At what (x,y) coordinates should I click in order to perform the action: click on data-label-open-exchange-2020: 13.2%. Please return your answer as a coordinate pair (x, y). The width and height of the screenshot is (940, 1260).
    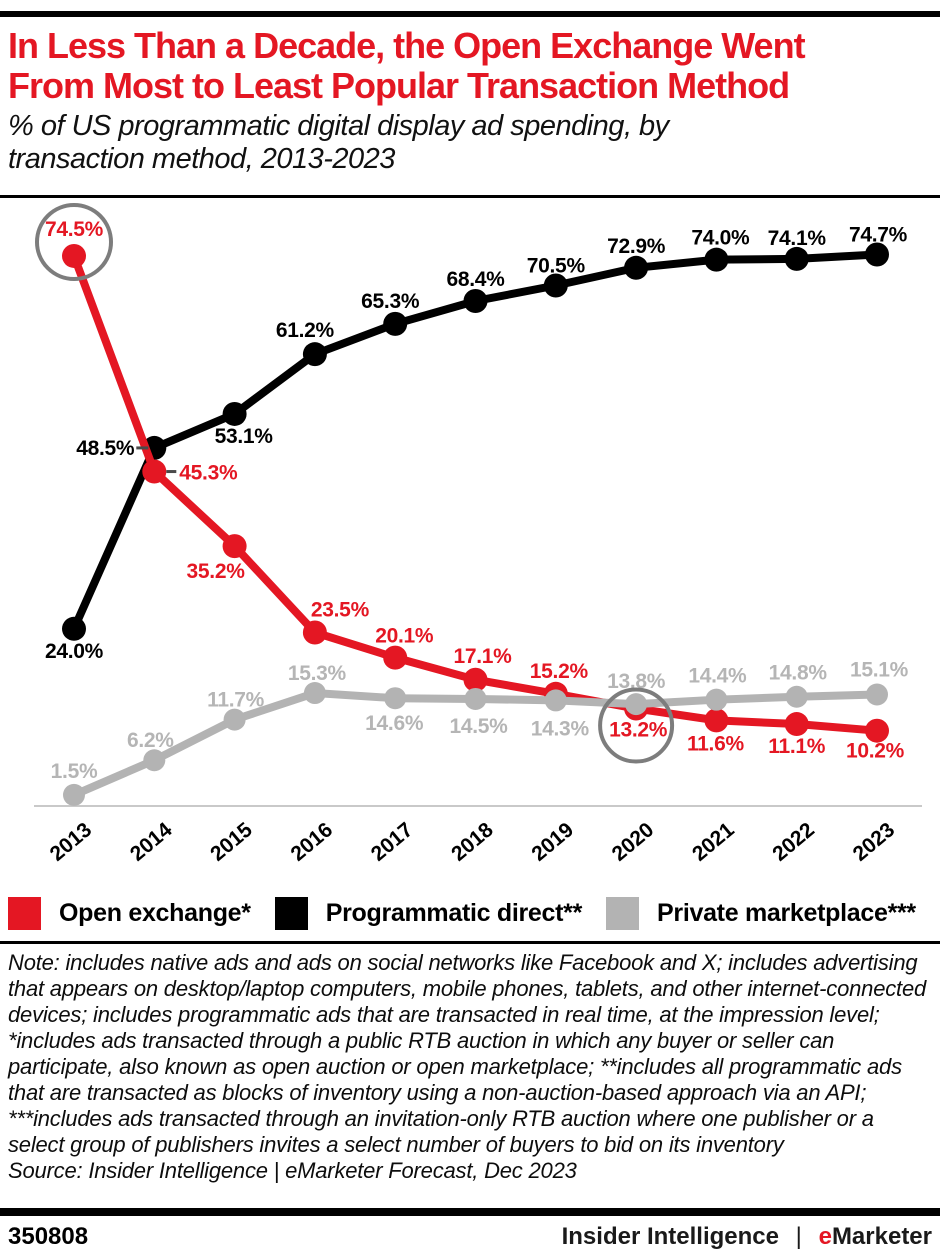
    Looking at the image, I should click on (638, 730).